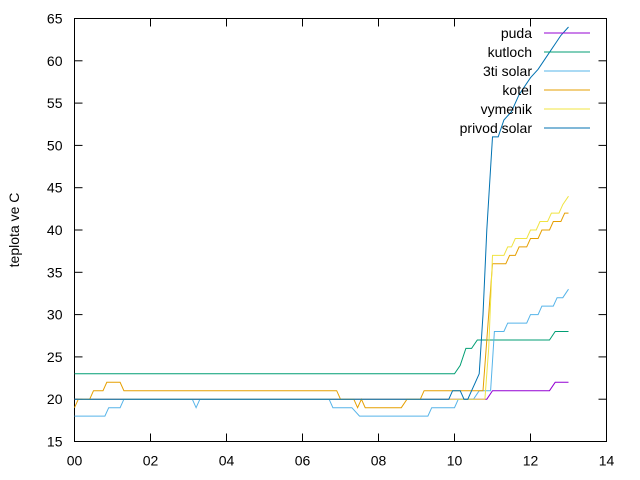 The height and width of the screenshot is (480, 640). What do you see at coordinates (496, 128) in the screenshot?
I see `legend-label: privod solar` at bounding box center [496, 128].